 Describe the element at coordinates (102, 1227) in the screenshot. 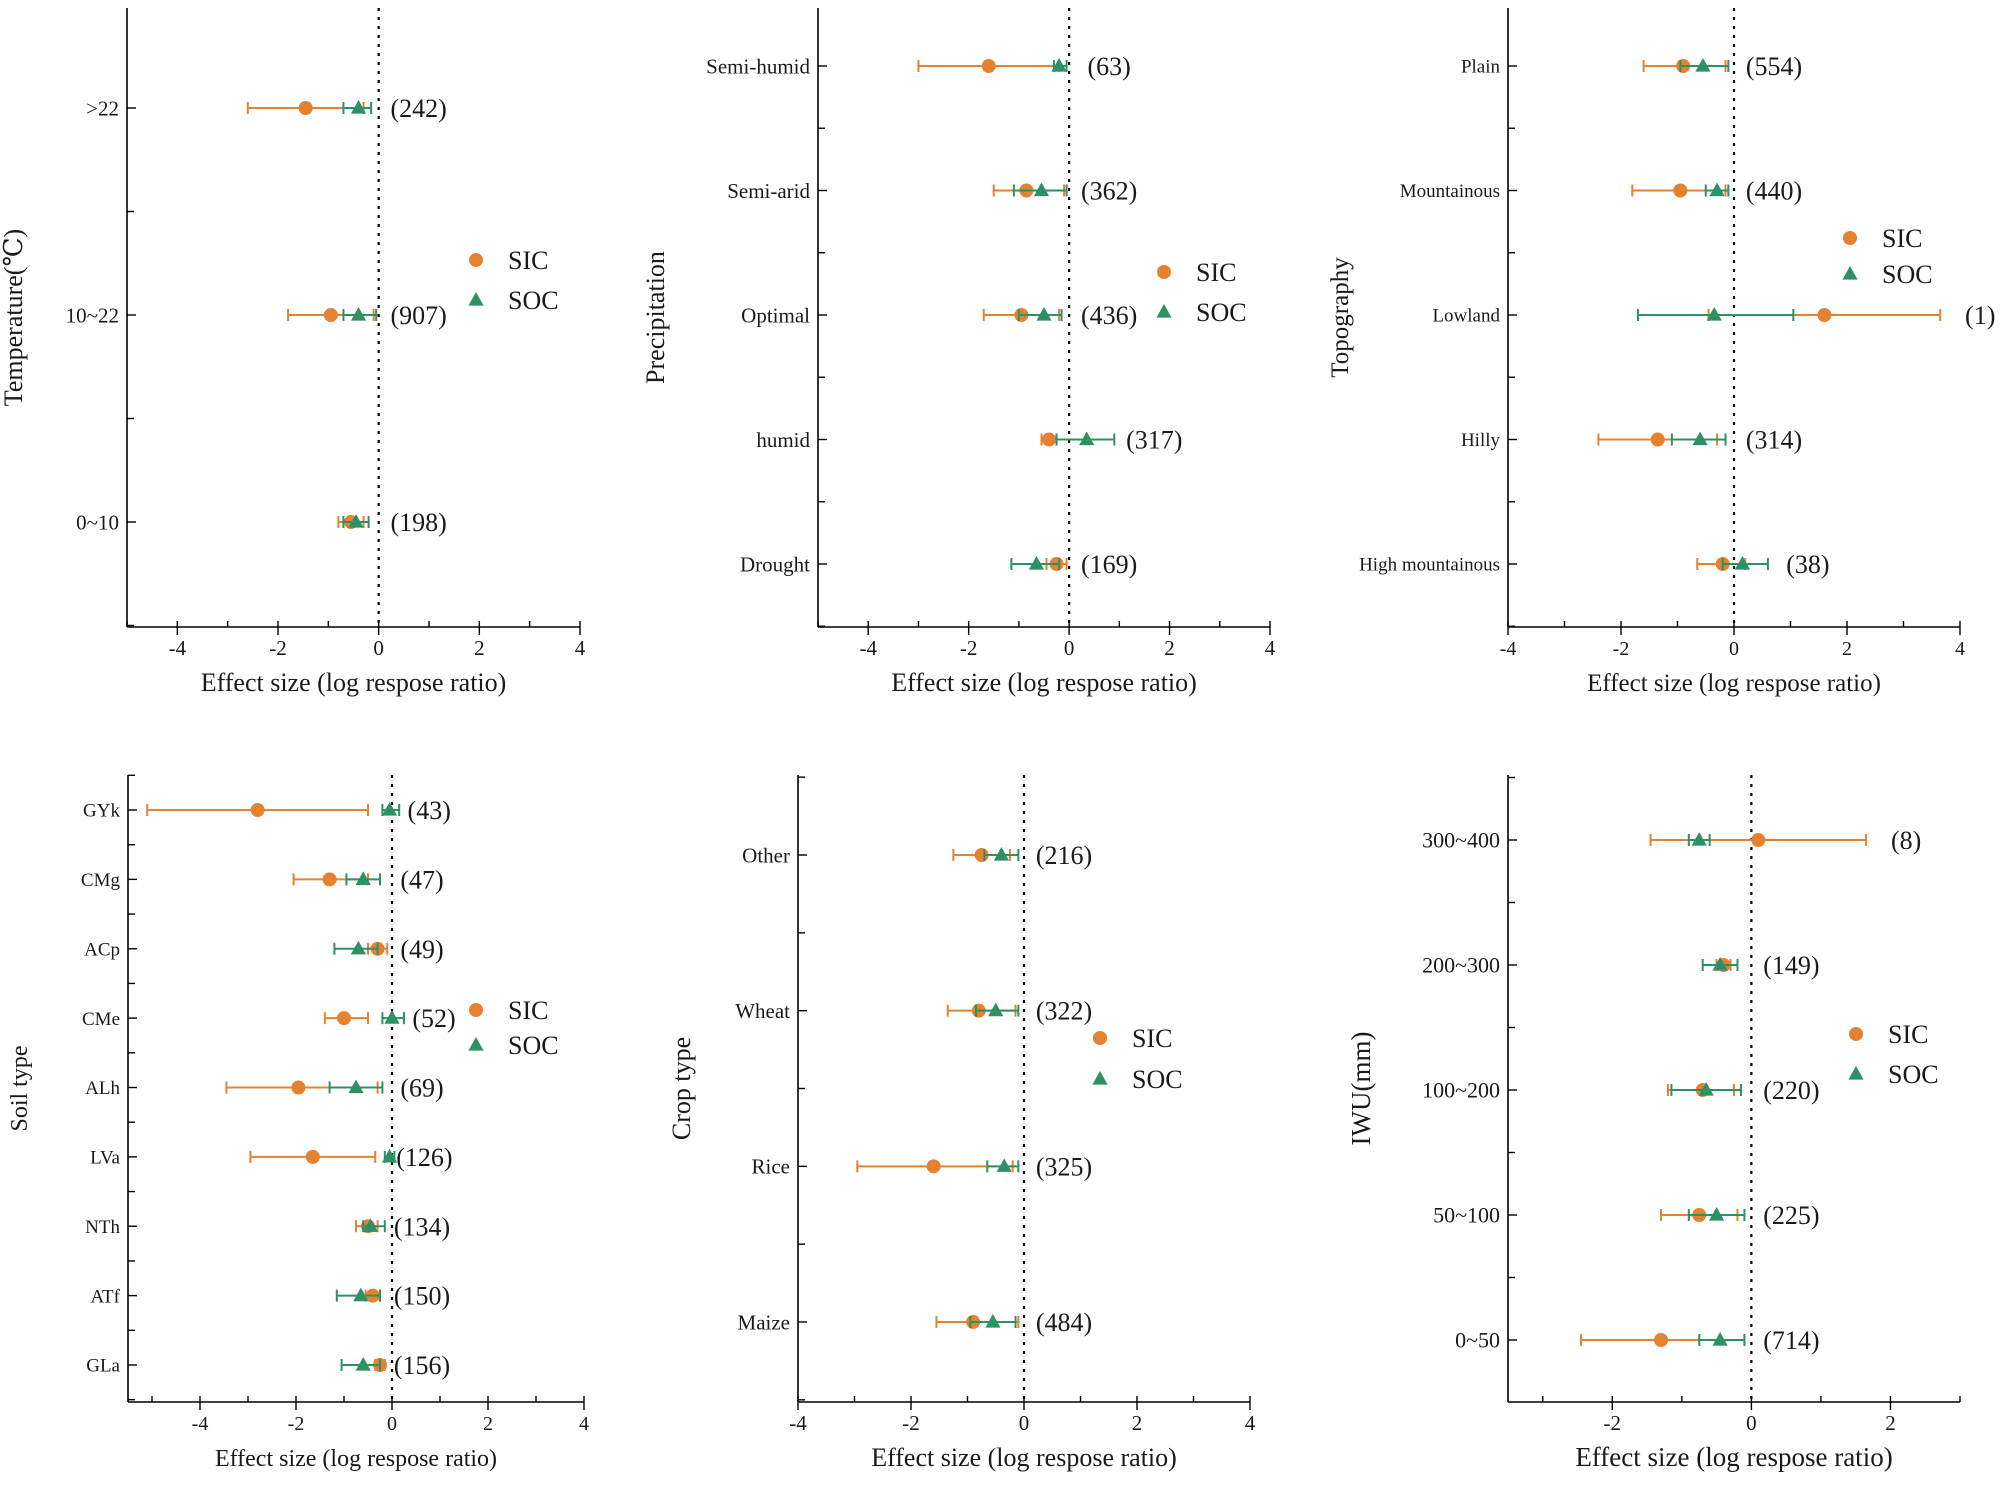

I see `category-label: NTh` at that location.